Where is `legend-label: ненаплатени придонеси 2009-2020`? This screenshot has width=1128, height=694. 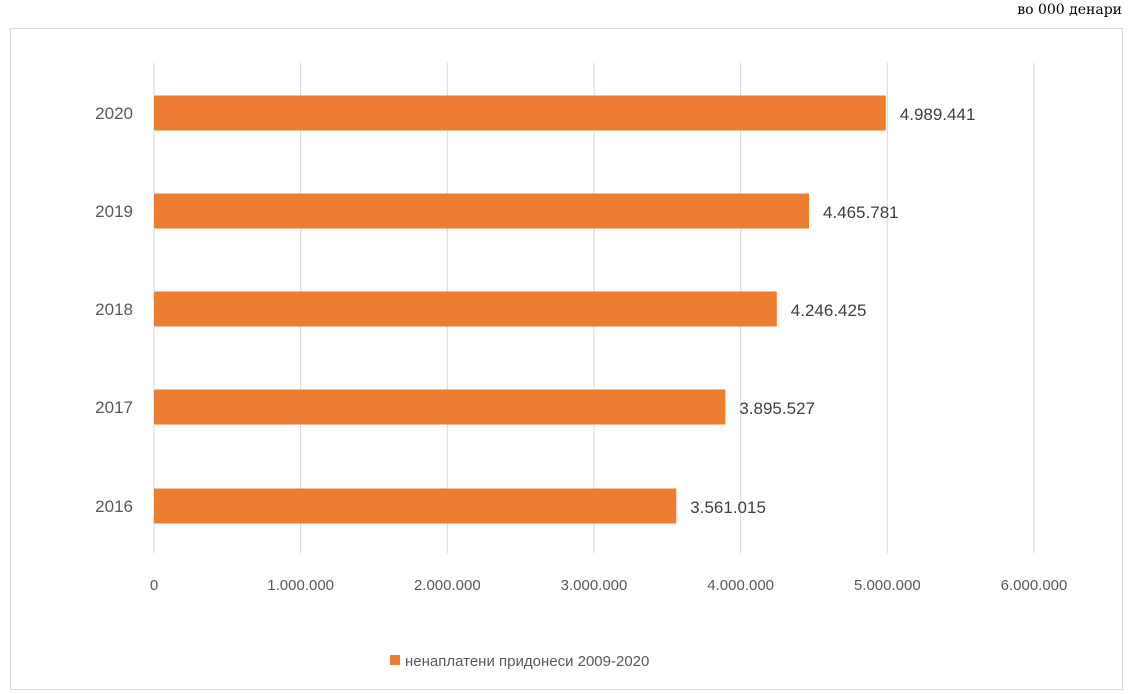
legend-label: ненаплатени придонеси 2009-2020 is located at coordinates (527, 661).